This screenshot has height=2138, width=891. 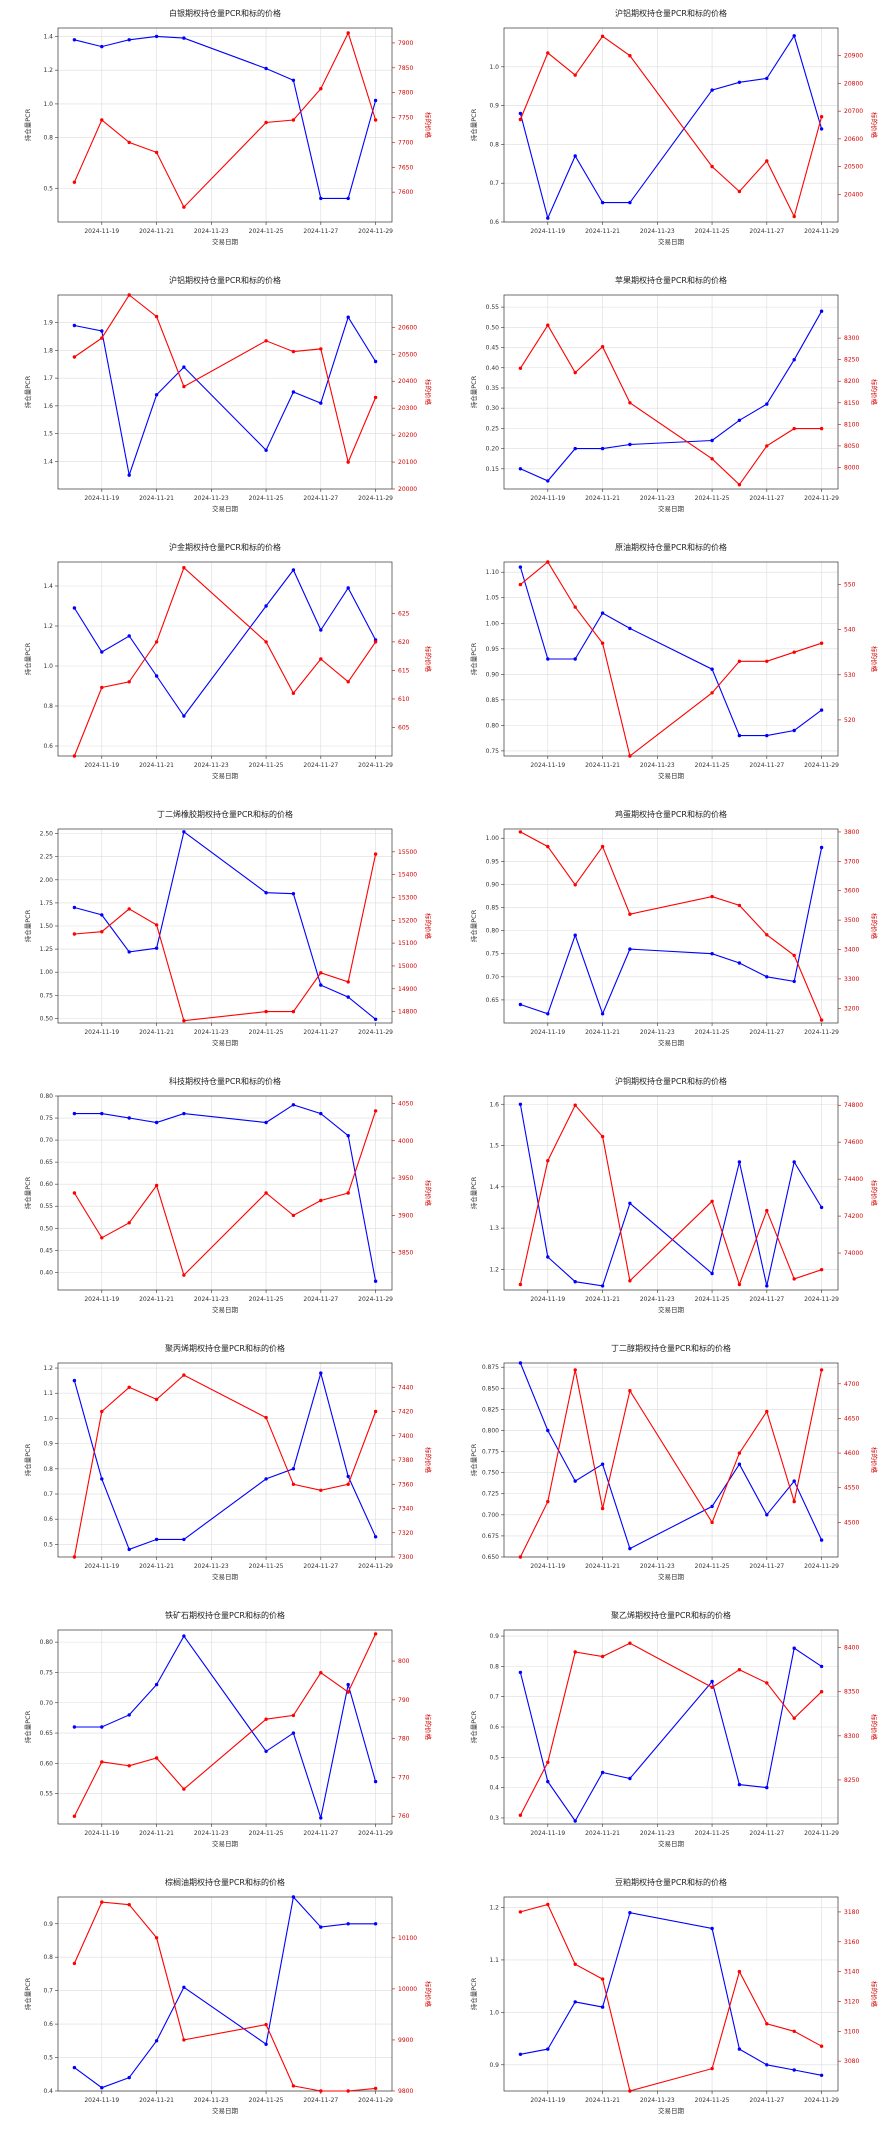 What do you see at coordinates (48, 188) in the screenshot?
I see `y-tick-label: 0.5` at bounding box center [48, 188].